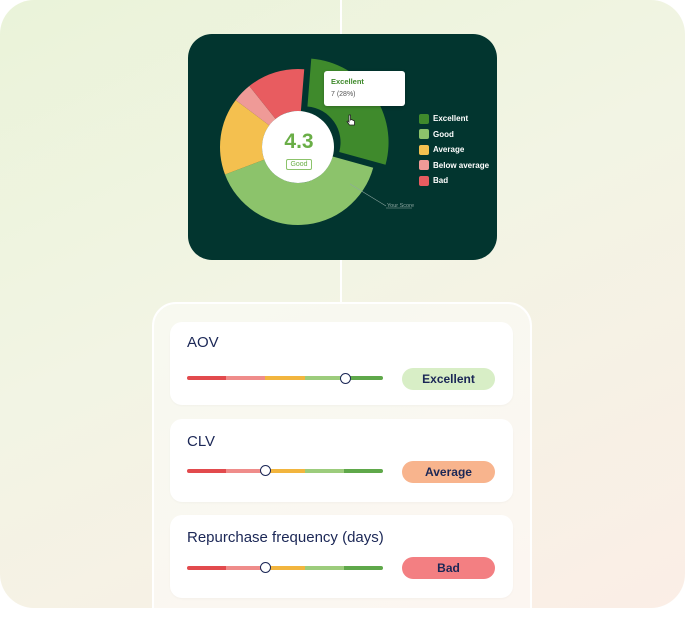  Describe the element at coordinates (461, 165) in the screenshot. I see `legend-label: Below average` at that location.